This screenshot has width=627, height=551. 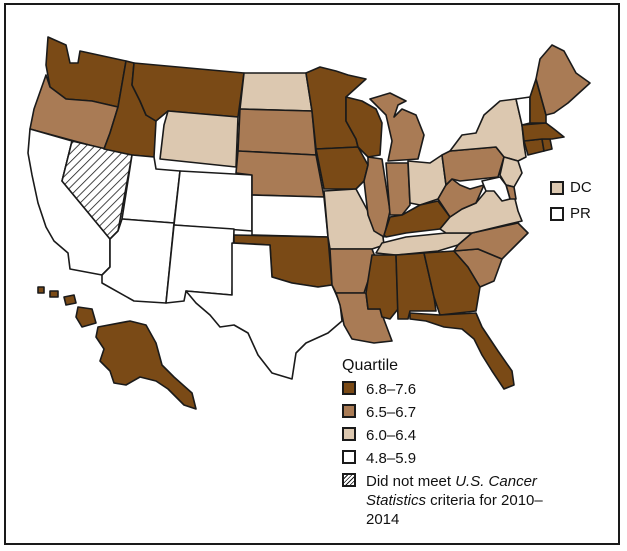 What do you see at coordinates (277, 132) in the screenshot?
I see `state-SD` at bounding box center [277, 132].